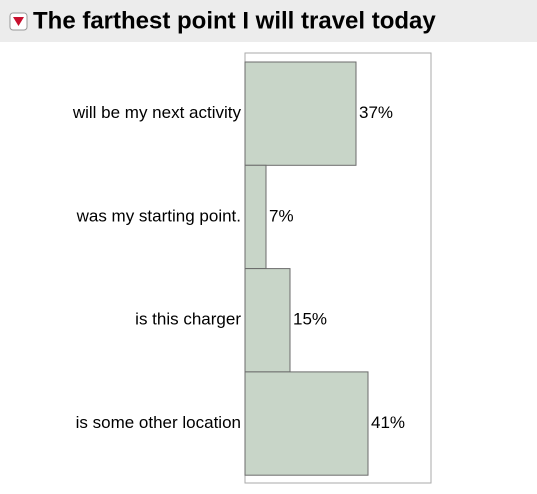 This screenshot has height=494, width=537. What do you see at coordinates (234, 20) in the screenshot?
I see `chart-title: The farthest point I will travel today` at bounding box center [234, 20].